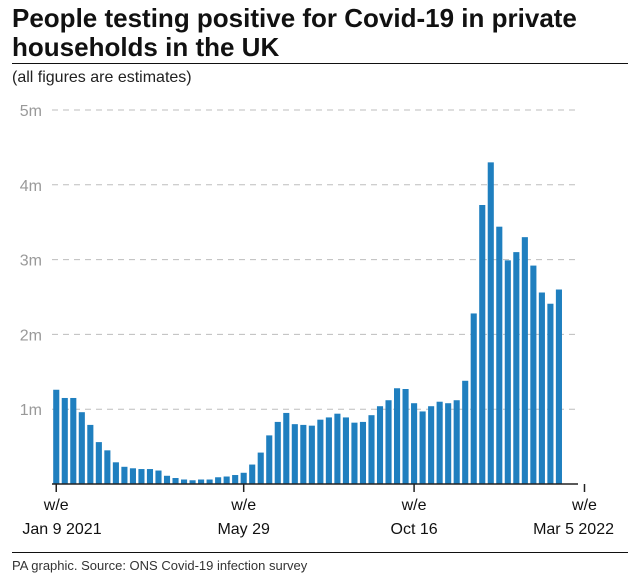 The height and width of the screenshot is (579, 640). I want to click on y-tick-label: 4m, so click(31, 186).